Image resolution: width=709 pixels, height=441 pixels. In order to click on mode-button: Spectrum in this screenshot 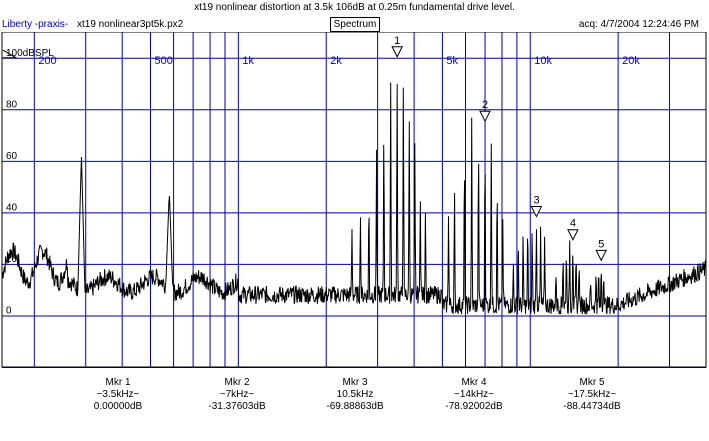, I will do `click(355, 24)`.